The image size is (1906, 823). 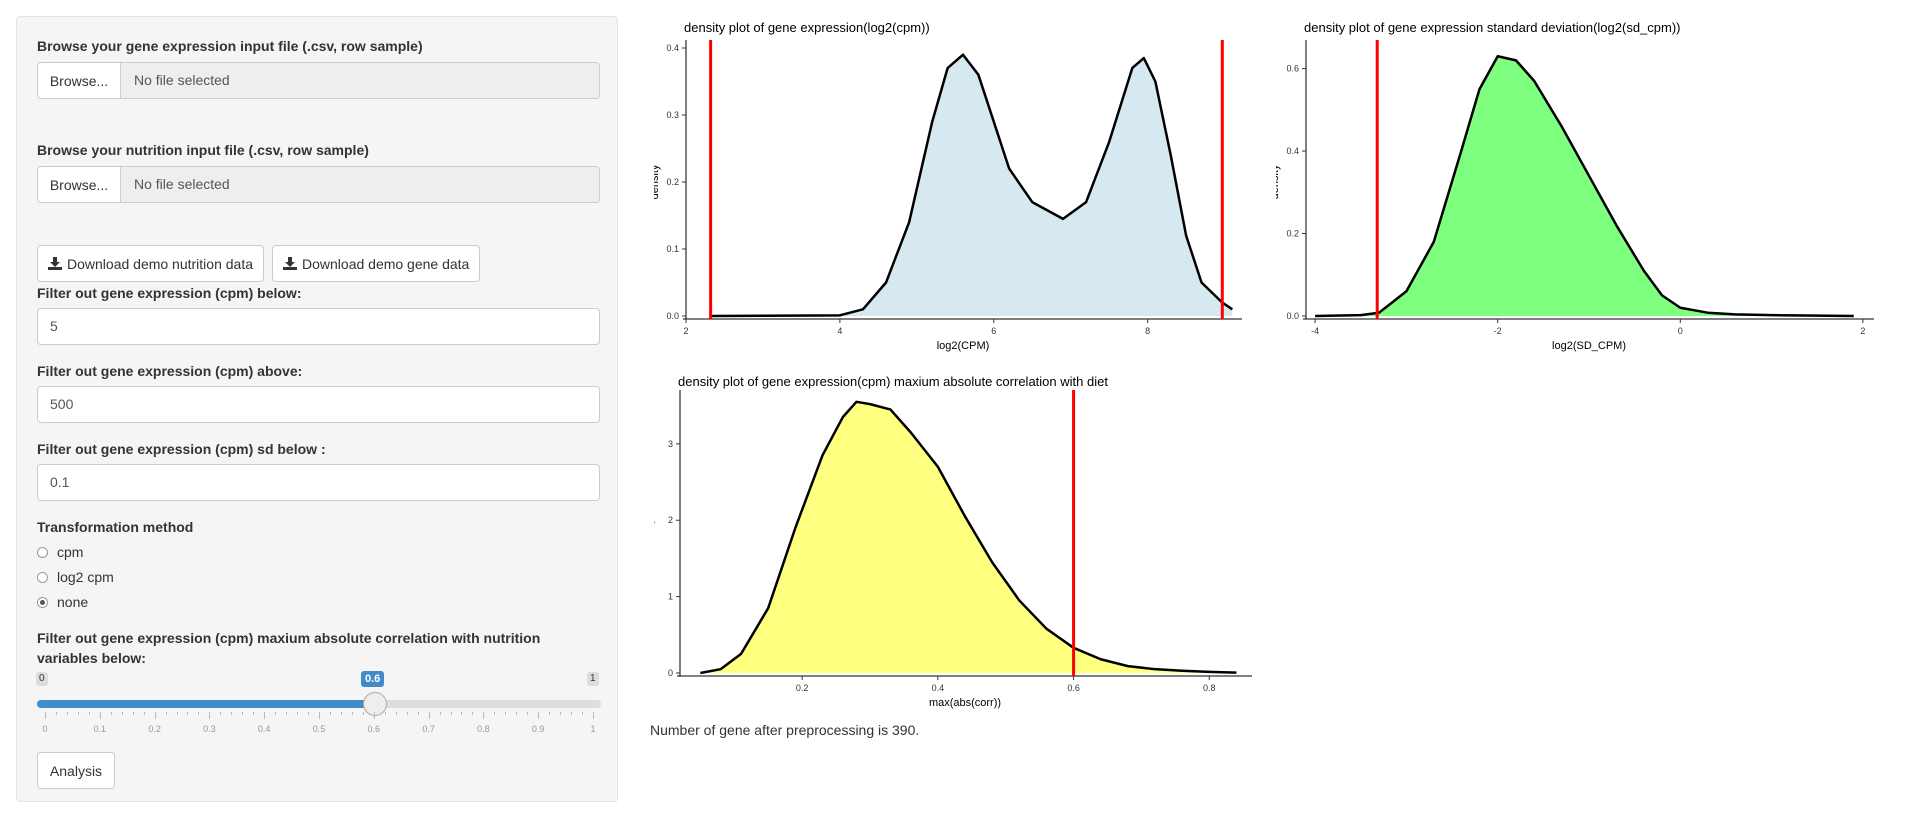 I want to click on filter-above-input: 500, so click(x=318, y=404).